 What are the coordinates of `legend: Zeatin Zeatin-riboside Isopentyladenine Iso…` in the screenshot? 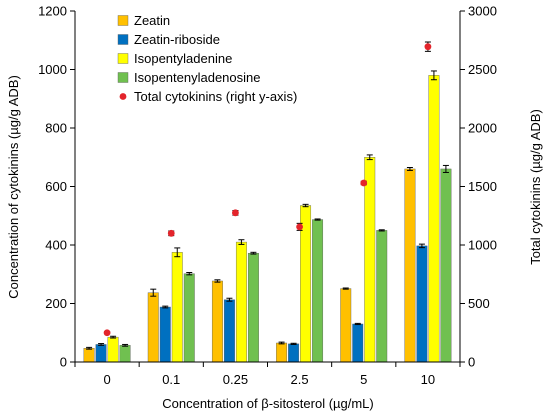 It's located at (207, 58).